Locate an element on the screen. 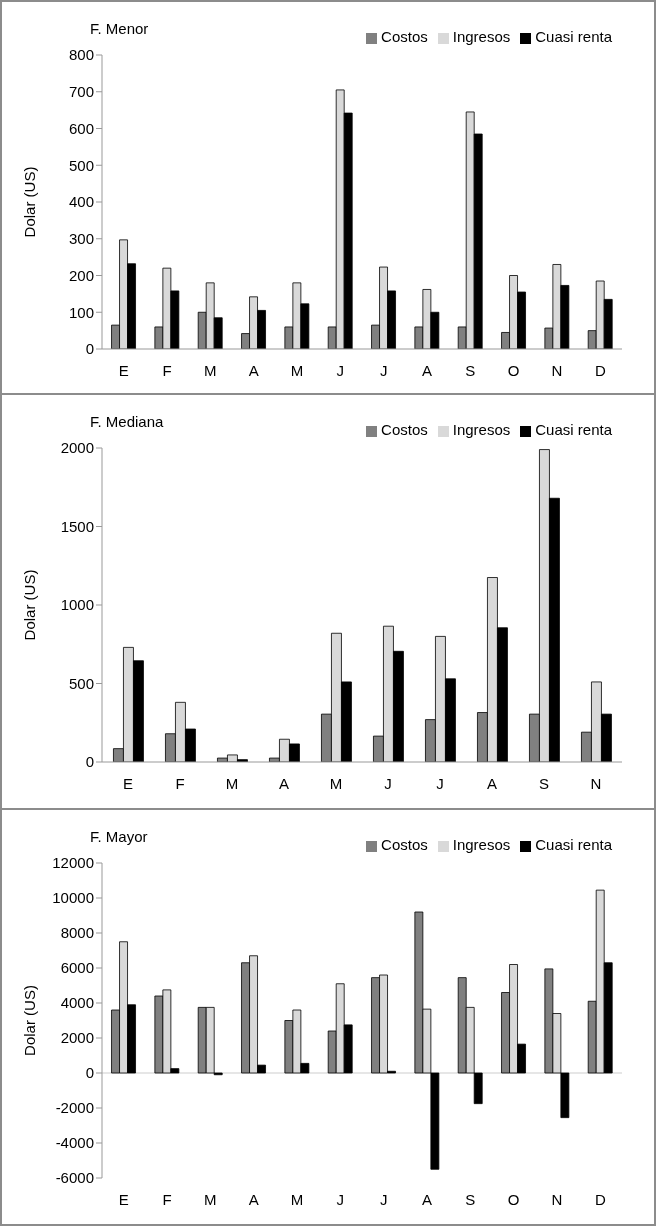 Image resolution: width=660 pixels, height=1226 pixels. y-tick-label: 8000 is located at coordinates (77, 933).